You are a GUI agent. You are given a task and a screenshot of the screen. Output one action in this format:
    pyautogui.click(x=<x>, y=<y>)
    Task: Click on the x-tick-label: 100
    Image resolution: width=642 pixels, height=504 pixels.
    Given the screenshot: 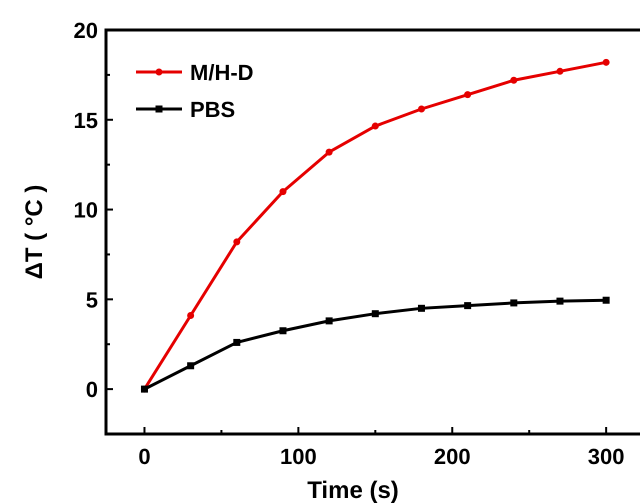 What is the action you would take?
    pyautogui.click(x=298, y=456)
    